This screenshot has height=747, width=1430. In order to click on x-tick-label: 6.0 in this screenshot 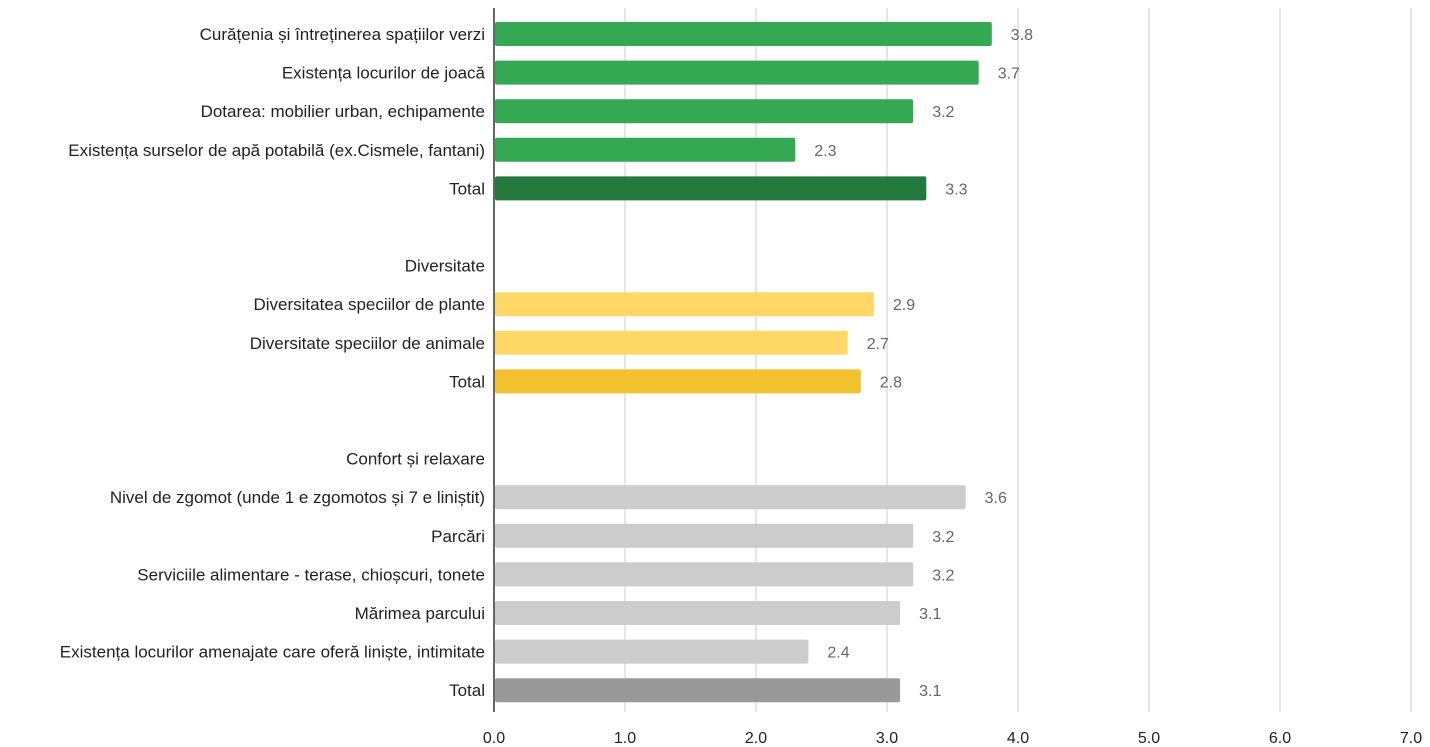, I will do `click(1280, 738)`.